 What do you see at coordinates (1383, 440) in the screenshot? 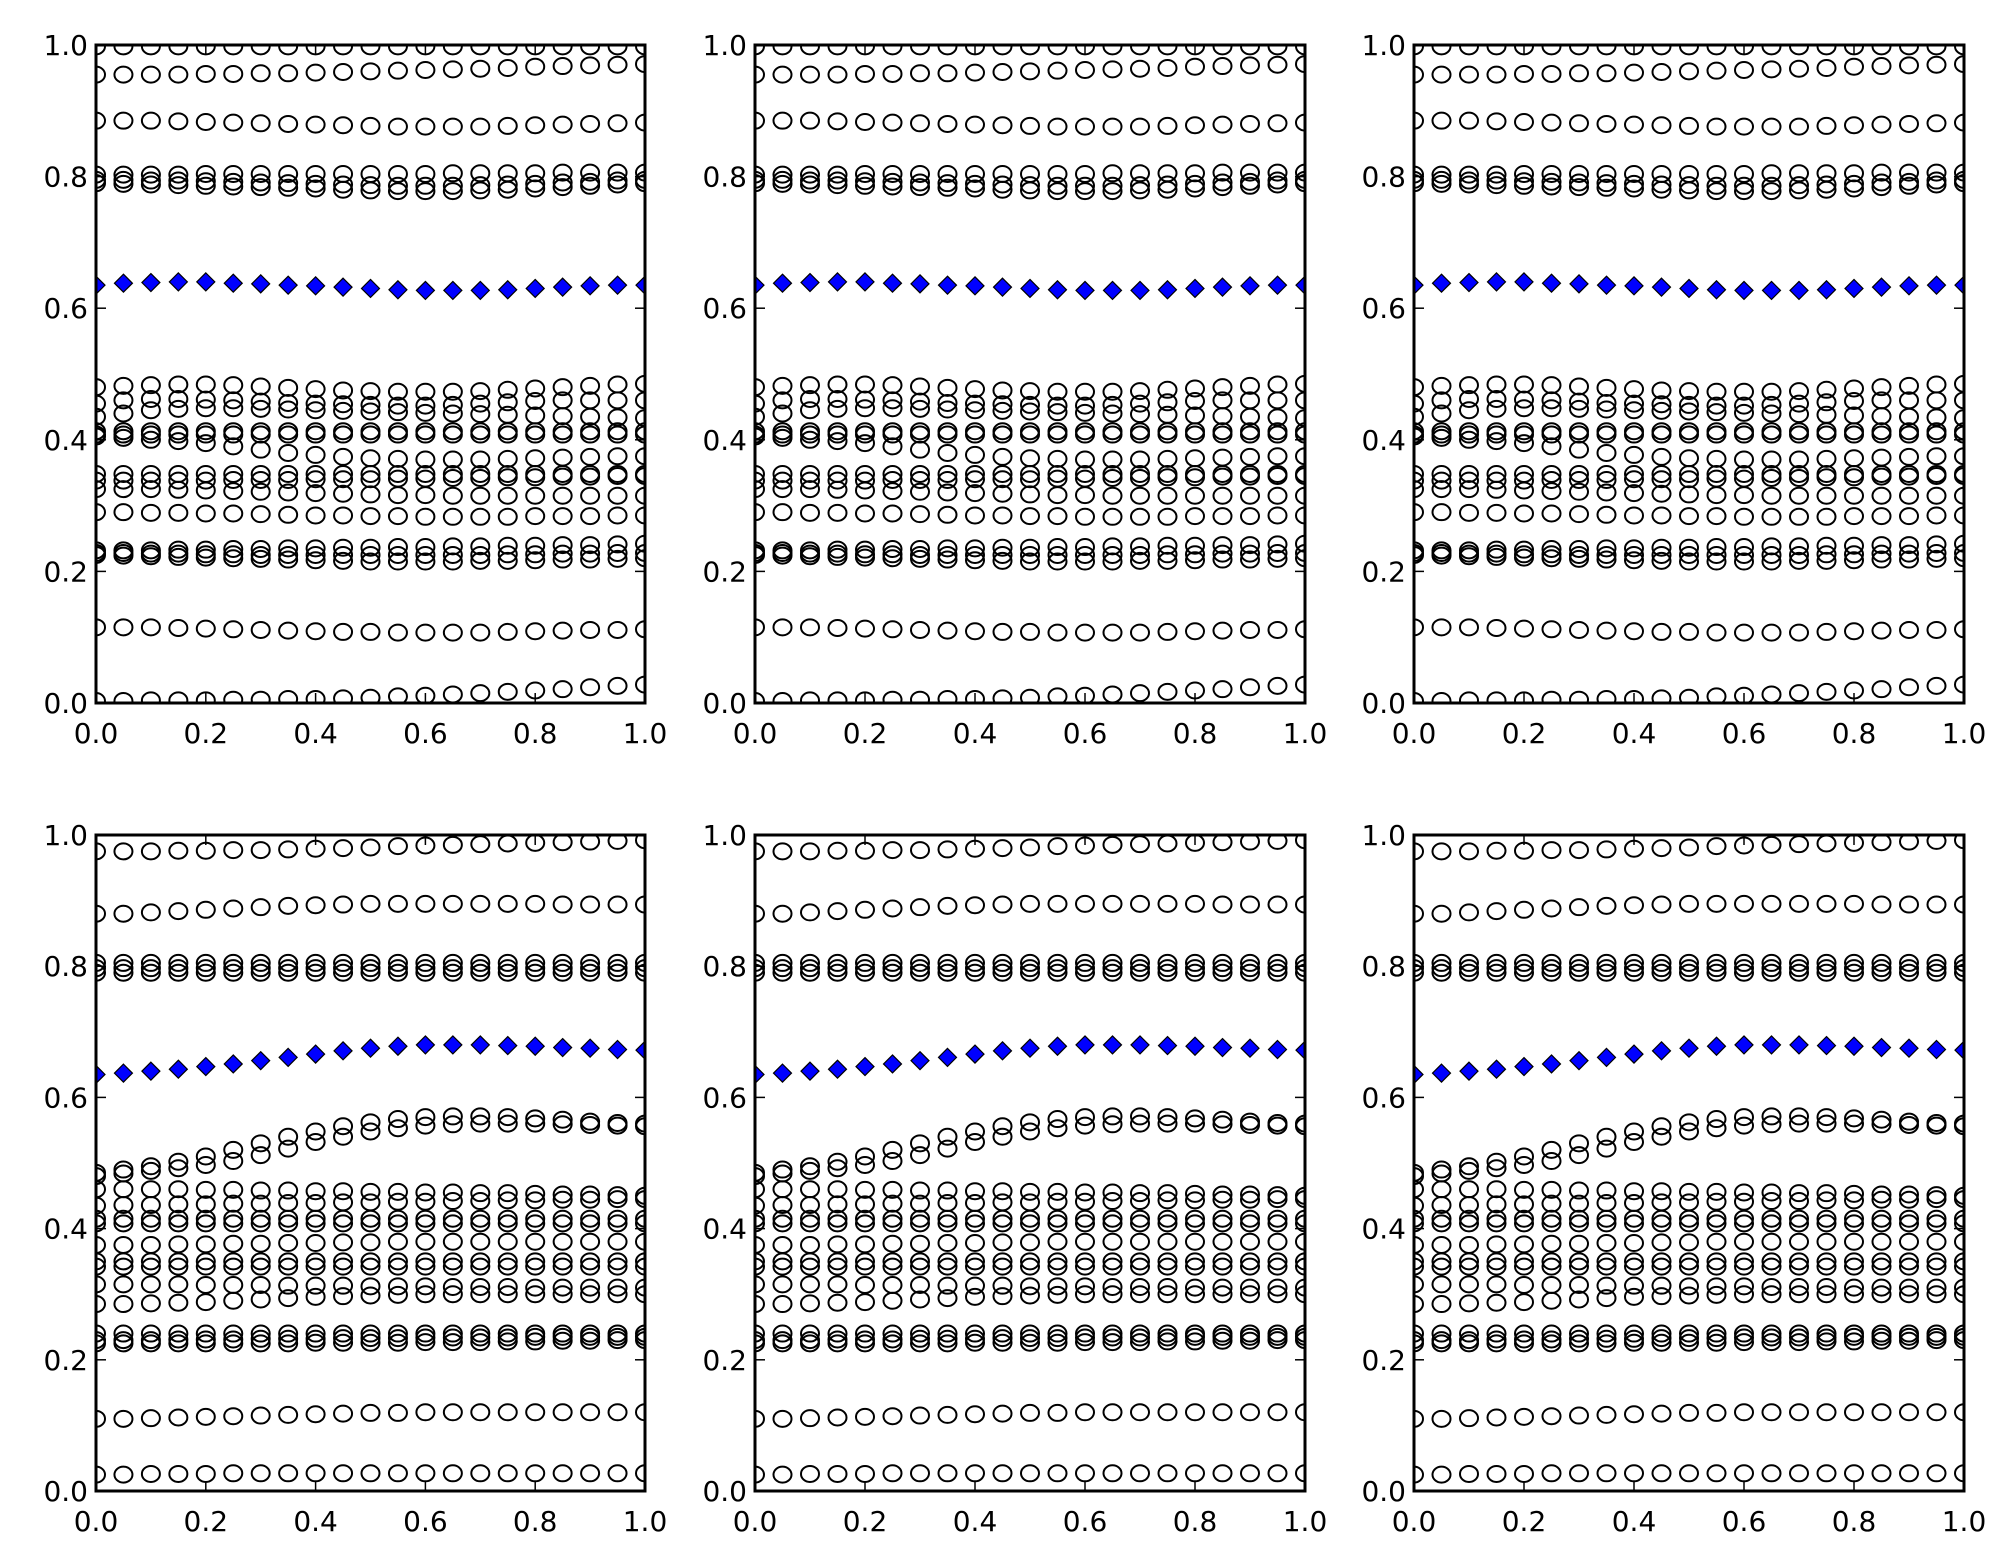
I see `y-tick-label: 0.4` at bounding box center [1383, 440].